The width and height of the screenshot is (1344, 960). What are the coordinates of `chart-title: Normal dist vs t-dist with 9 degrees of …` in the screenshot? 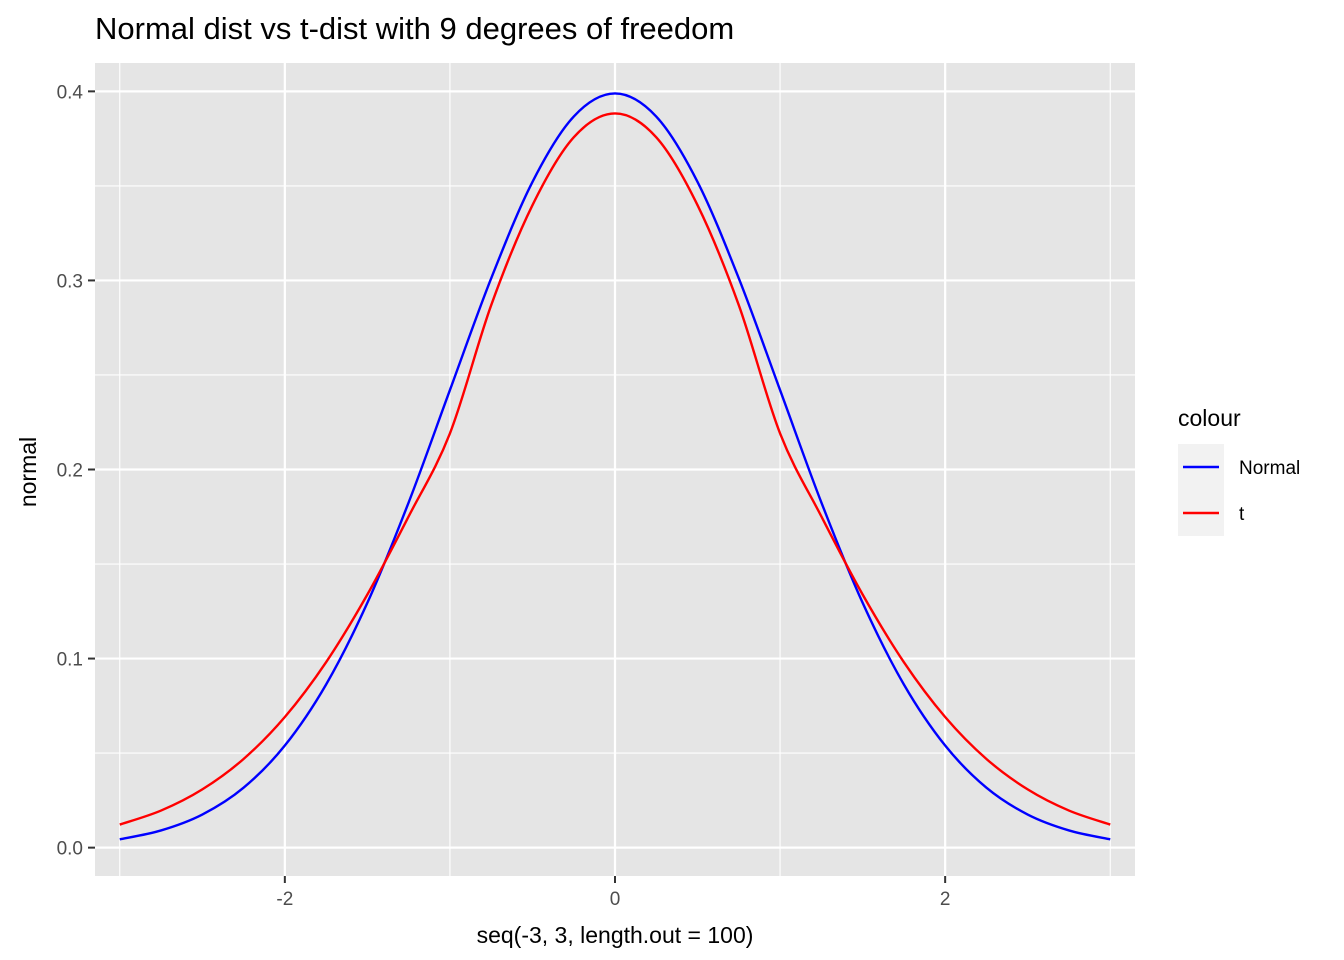 It's located at (414, 28).